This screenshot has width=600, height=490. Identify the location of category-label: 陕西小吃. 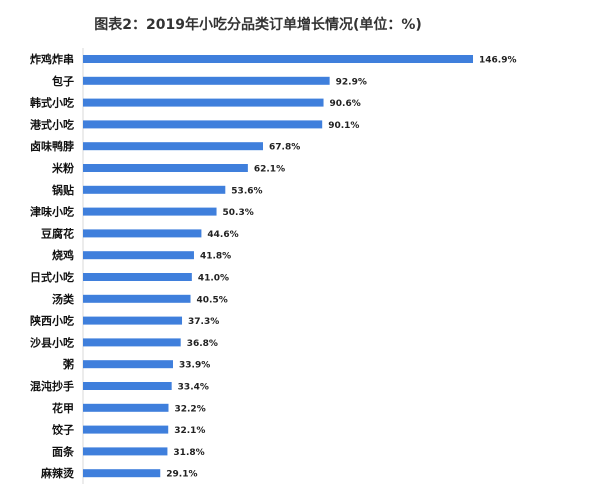
(52, 321).